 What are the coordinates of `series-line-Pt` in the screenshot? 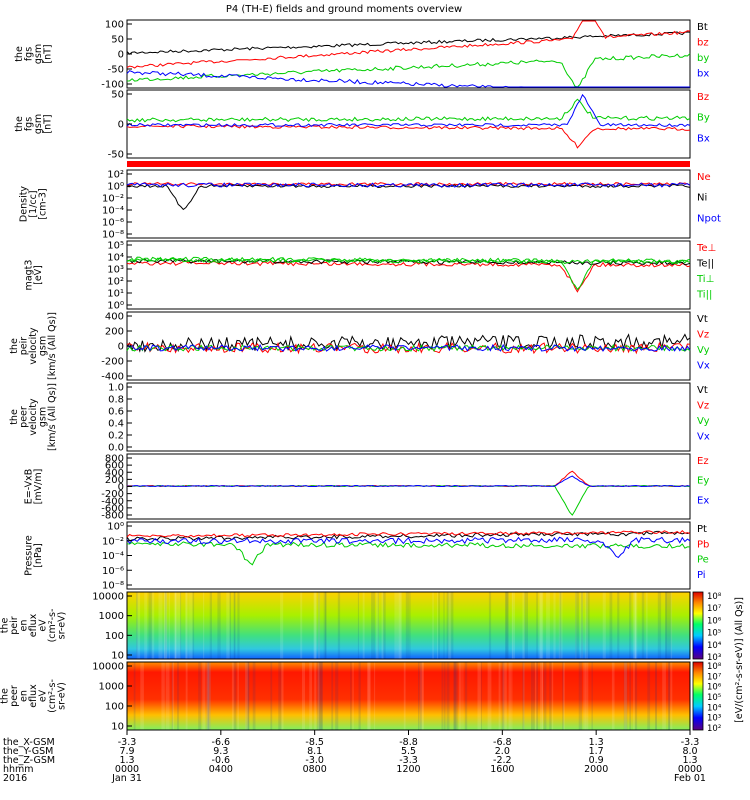 It's located at (408, 536).